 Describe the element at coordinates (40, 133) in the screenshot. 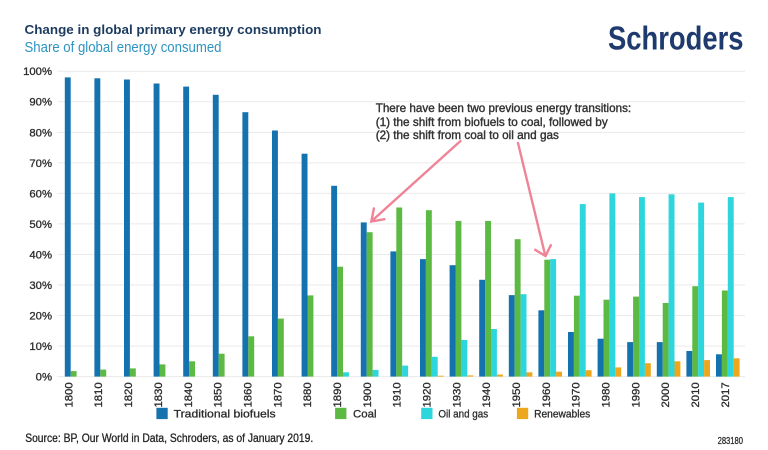

I see `svg-text: 80%` at that location.